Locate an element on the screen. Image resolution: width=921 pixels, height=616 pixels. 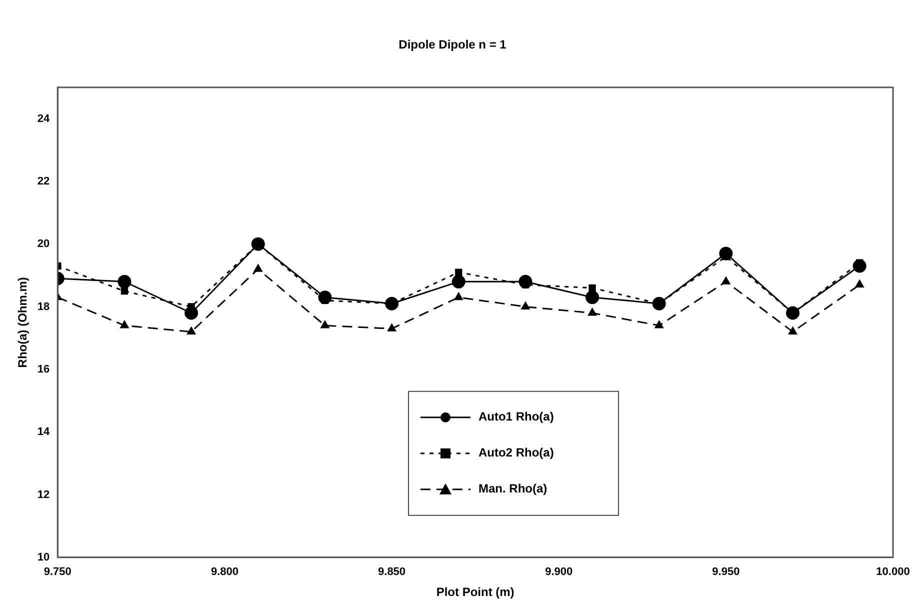
x-tick-label: 9.750 is located at coordinates (58, 572).